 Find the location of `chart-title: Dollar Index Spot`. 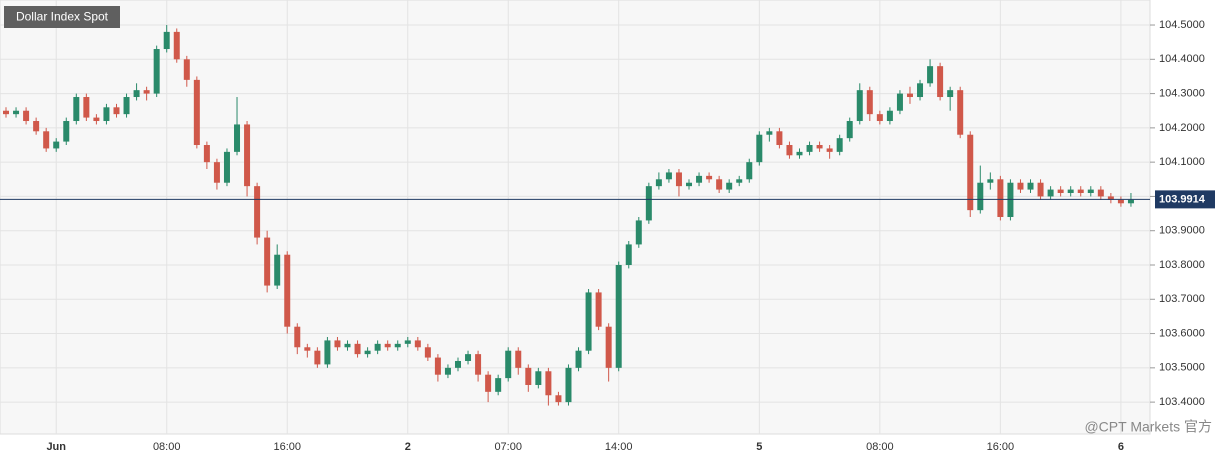

chart-title: Dollar Index Spot is located at coordinates (62, 17).